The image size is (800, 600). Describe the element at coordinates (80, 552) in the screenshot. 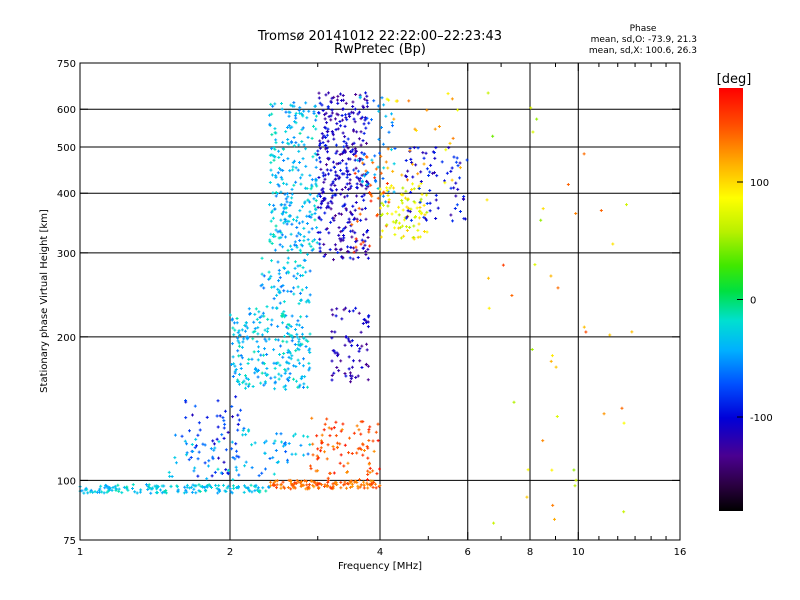

I see `x-tick-label: 1` at that location.